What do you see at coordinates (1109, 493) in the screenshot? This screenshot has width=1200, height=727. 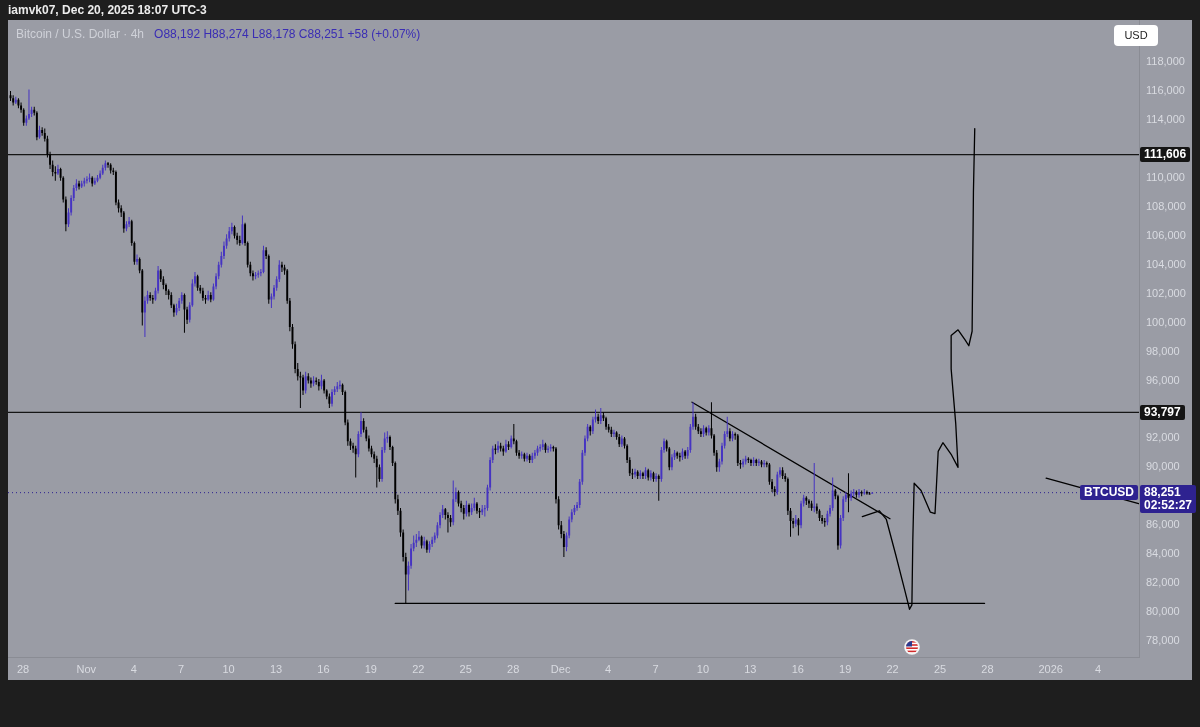 I see `annotation: BTCUSD` at bounding box center [1109, 493].